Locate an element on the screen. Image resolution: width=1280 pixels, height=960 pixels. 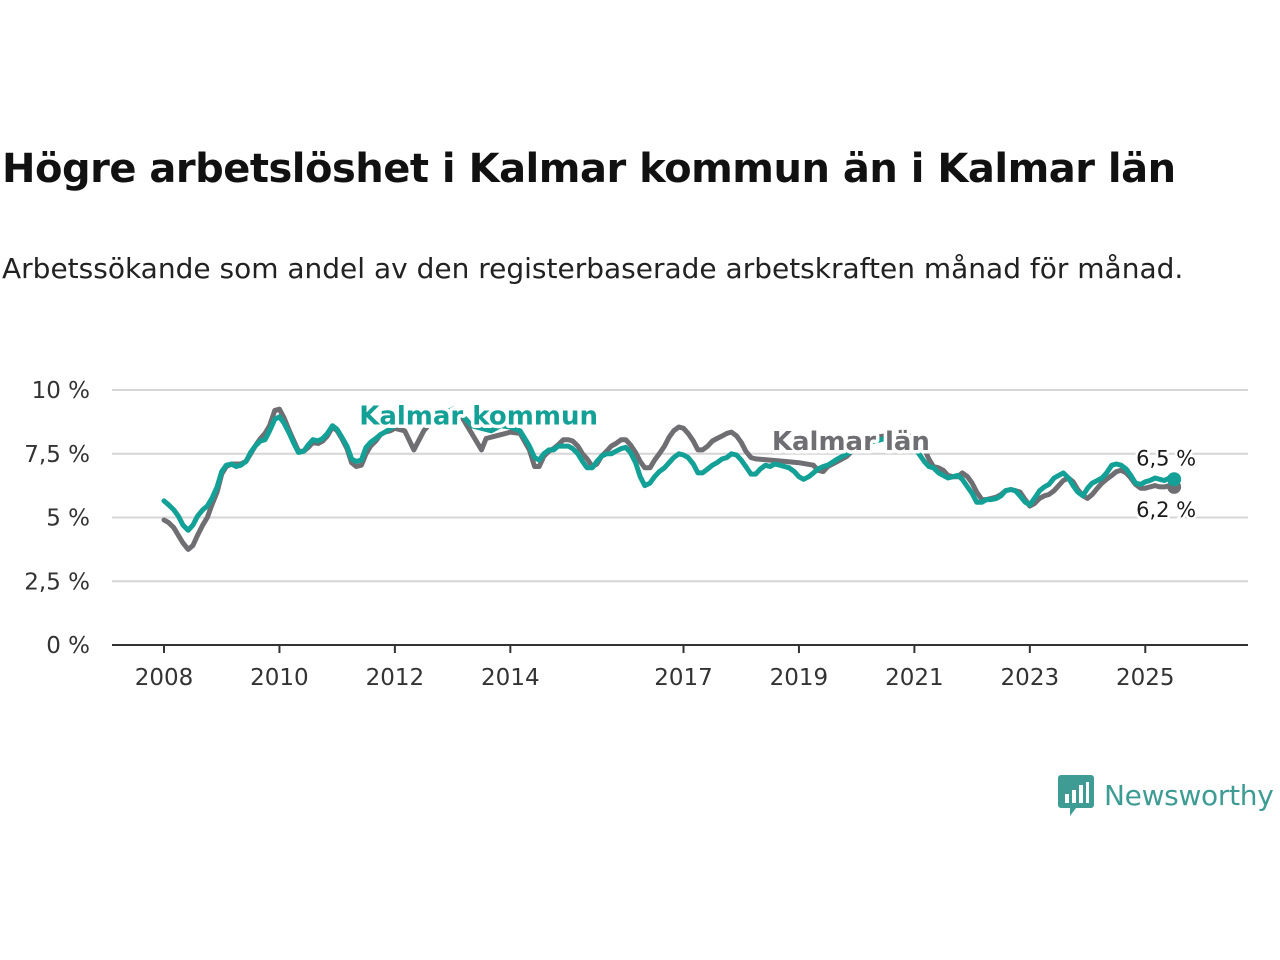
x-tick-label: 2025 is located at coordinates (1145, 678).